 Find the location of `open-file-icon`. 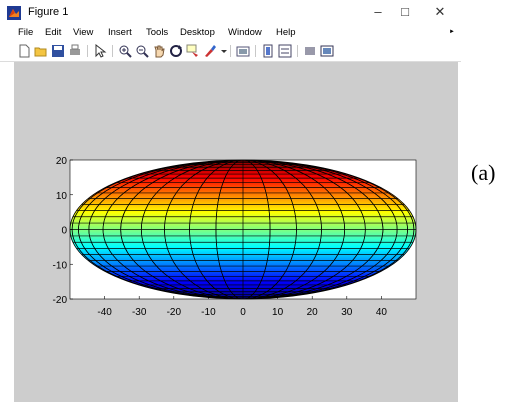

open-file-icon is located at coordinates (41, 51).